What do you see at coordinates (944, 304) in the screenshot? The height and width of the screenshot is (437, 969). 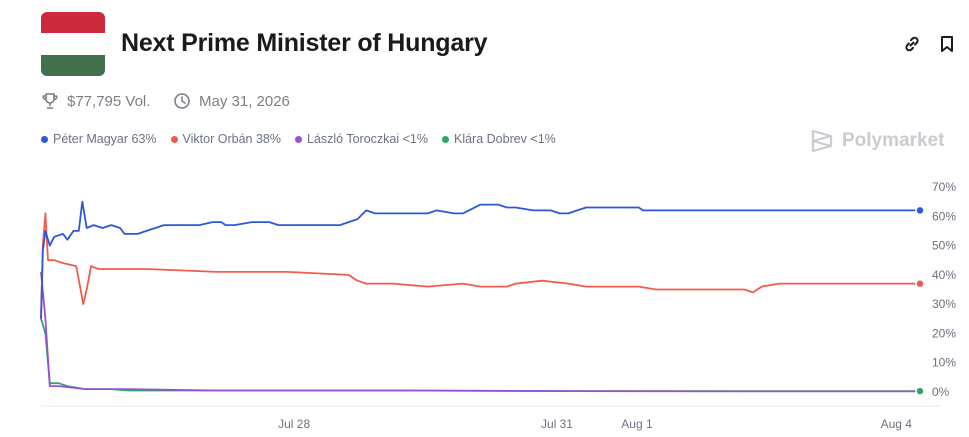 I see `y-tick-label: 30%` at bounding box center [944, 304].